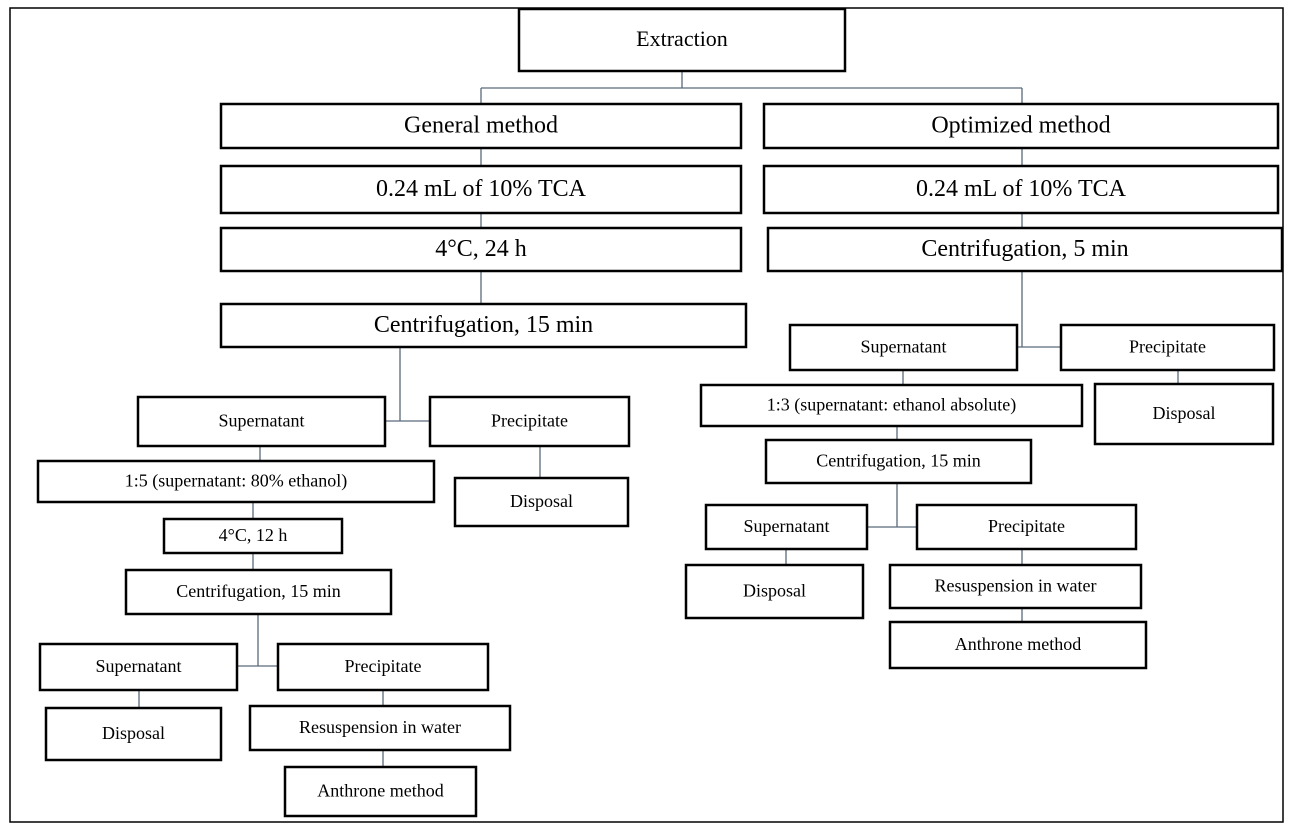 The height and width of the screenshot is (831, 1293). I want to click on node-label: Optimized method, so click(1020, 126).